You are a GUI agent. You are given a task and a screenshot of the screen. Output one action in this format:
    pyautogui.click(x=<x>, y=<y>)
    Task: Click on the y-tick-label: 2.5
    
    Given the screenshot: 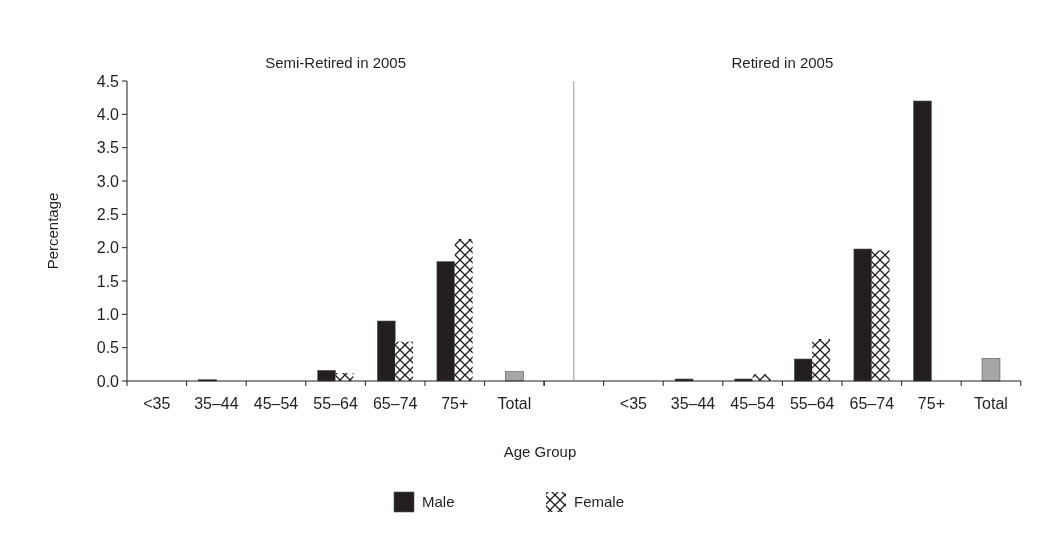 What is the action you would take?
    pyautogui.click(x=108, y=214)
    